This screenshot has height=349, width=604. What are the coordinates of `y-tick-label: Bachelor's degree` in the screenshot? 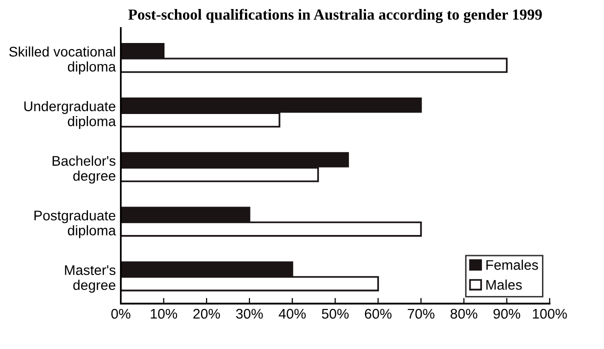 It's located at (84, 170).